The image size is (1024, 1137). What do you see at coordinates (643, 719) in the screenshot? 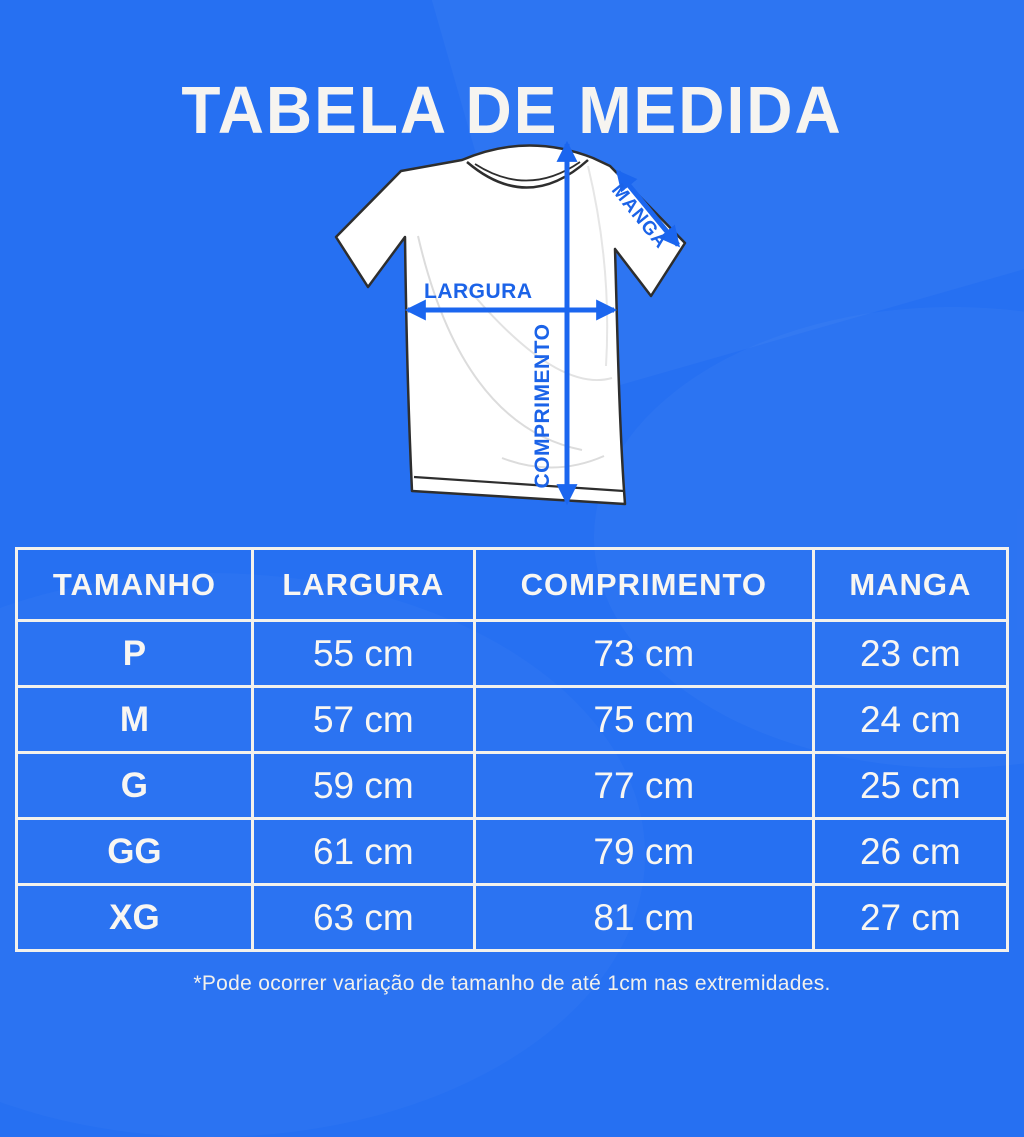
I see `cell-comprimento: 75 cm` at bounding box center [643, 719].